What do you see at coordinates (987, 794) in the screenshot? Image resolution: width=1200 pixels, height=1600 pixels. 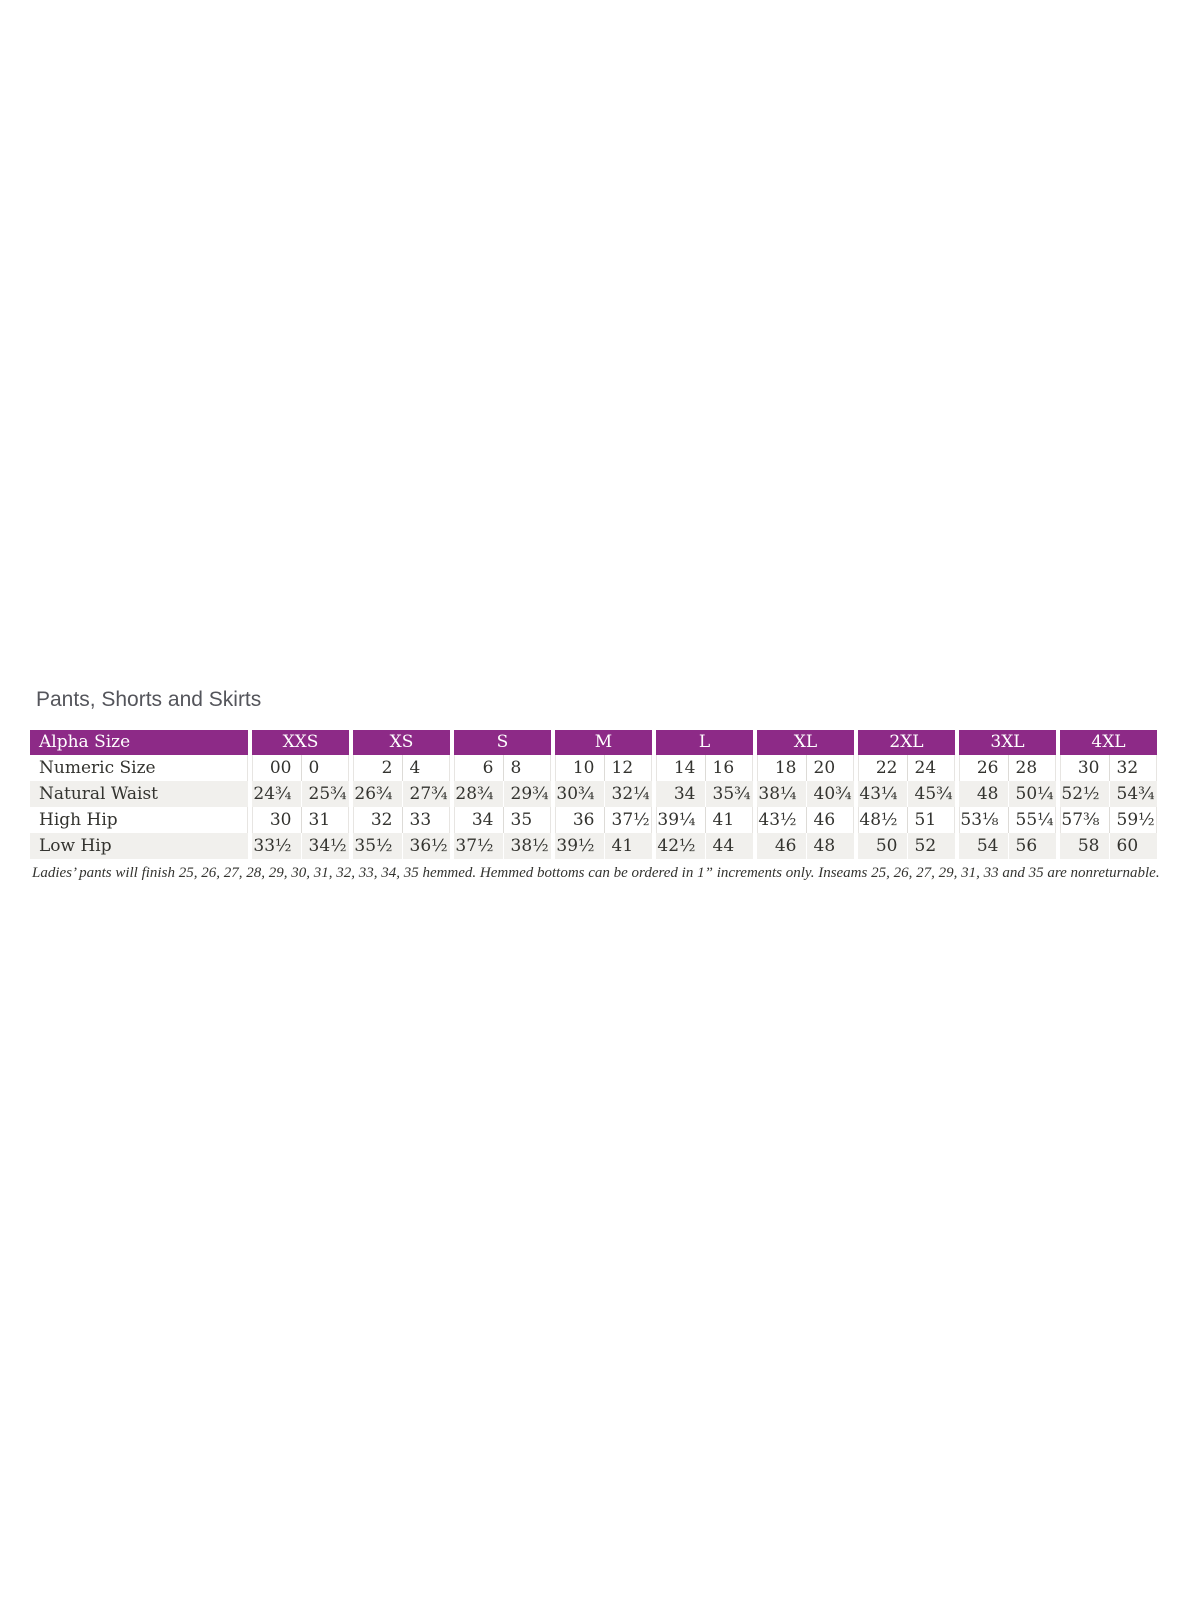 I see `size-cell: 48` at bounding box center [987, 794].